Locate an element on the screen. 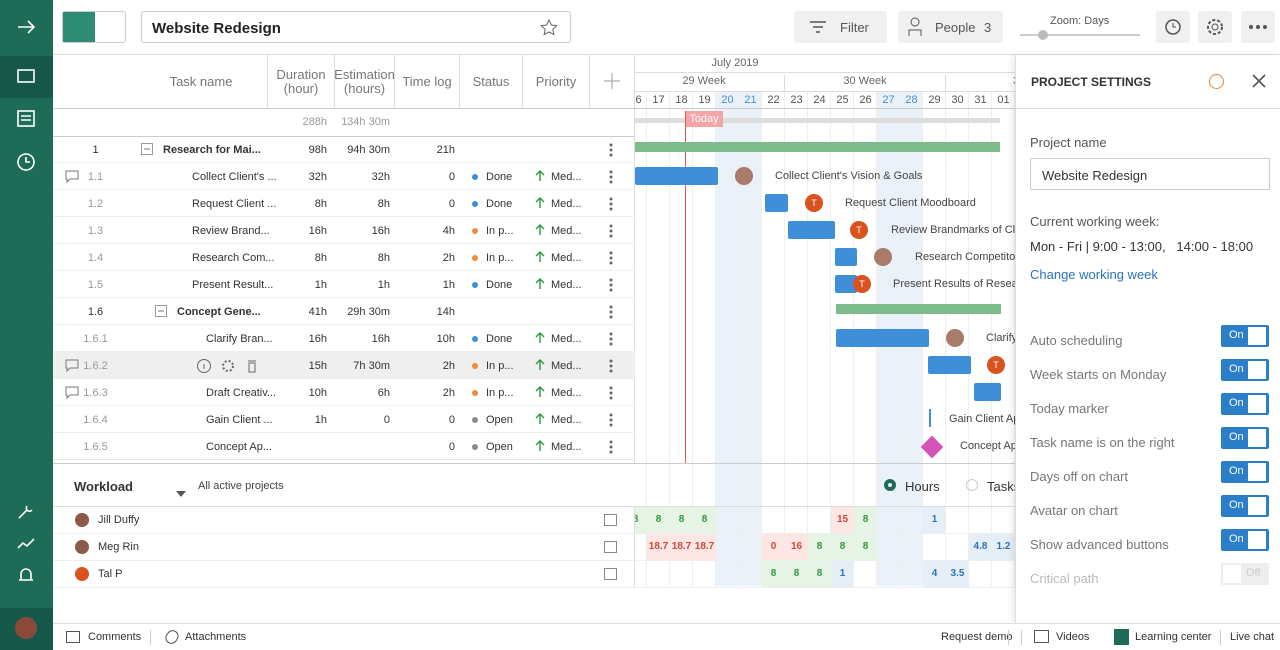 Image resolution: width=1280 pixels, height=650 pixels. close-icon is located at coordinates (1259, 81).